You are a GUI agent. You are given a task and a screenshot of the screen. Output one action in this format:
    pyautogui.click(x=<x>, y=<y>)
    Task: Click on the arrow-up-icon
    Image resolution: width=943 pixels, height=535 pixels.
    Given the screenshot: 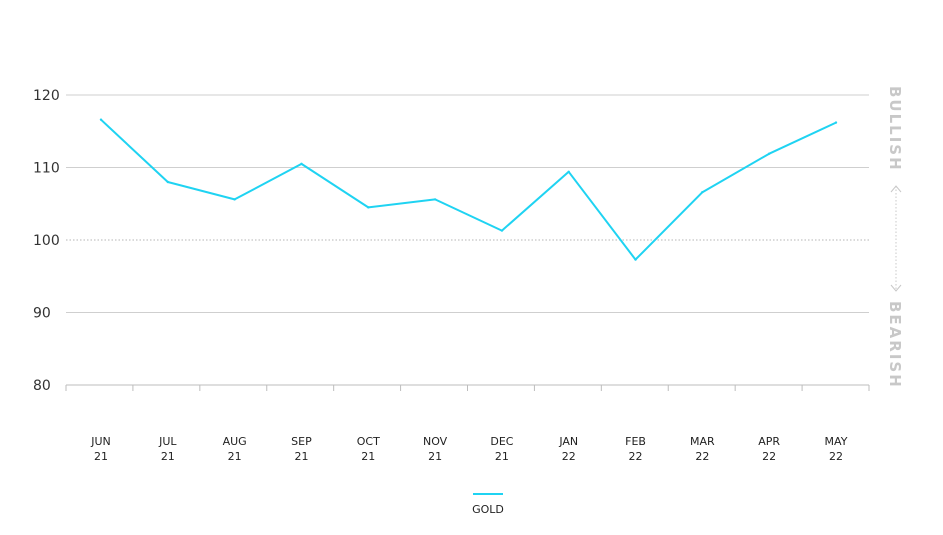 What is the action you would take?
    pyautogui.click(x=896, y=189)
    